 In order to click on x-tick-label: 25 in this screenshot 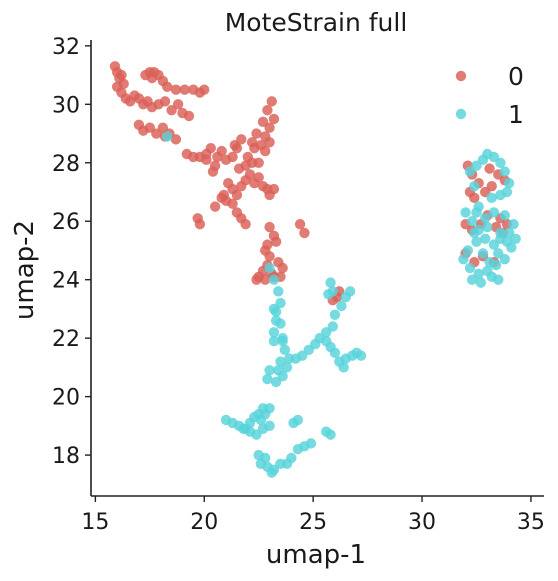, I will do `click(313, 522)`.